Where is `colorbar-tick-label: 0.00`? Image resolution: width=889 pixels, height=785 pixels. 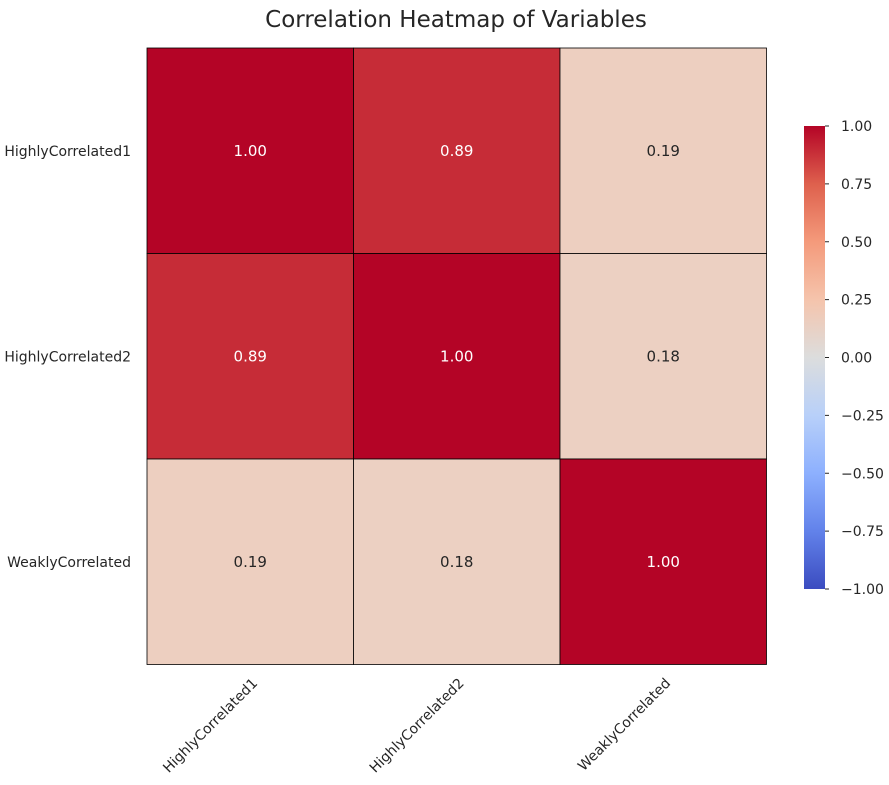 colorbar-tick-label: 0.00 is located at coordinates (856, 359).